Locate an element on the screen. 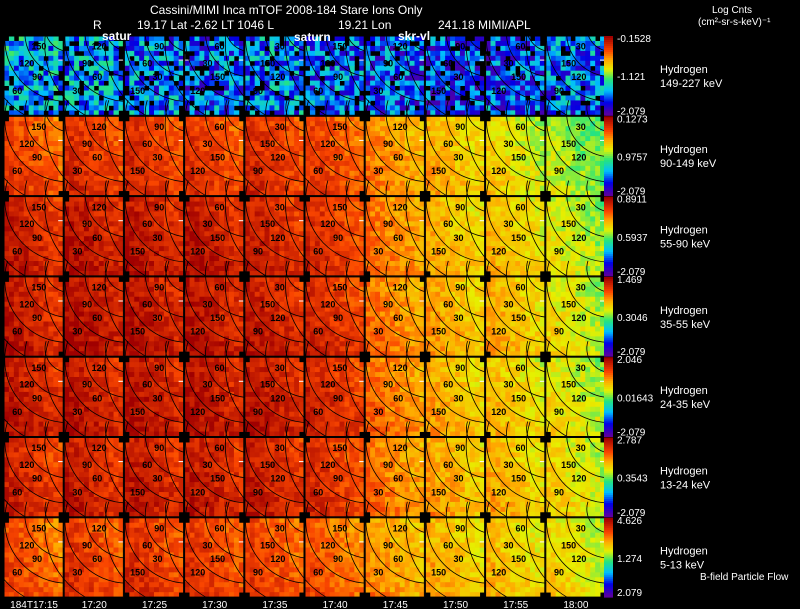 The width and height of the screenshot is (800, 609). panel-frame is located at coordinates (154, 75).